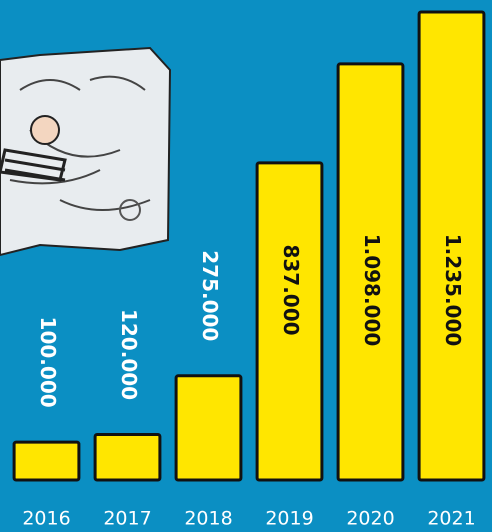 The height and width of the screenshot is (532, 492). I want to click on illustration, so click(86, 151).